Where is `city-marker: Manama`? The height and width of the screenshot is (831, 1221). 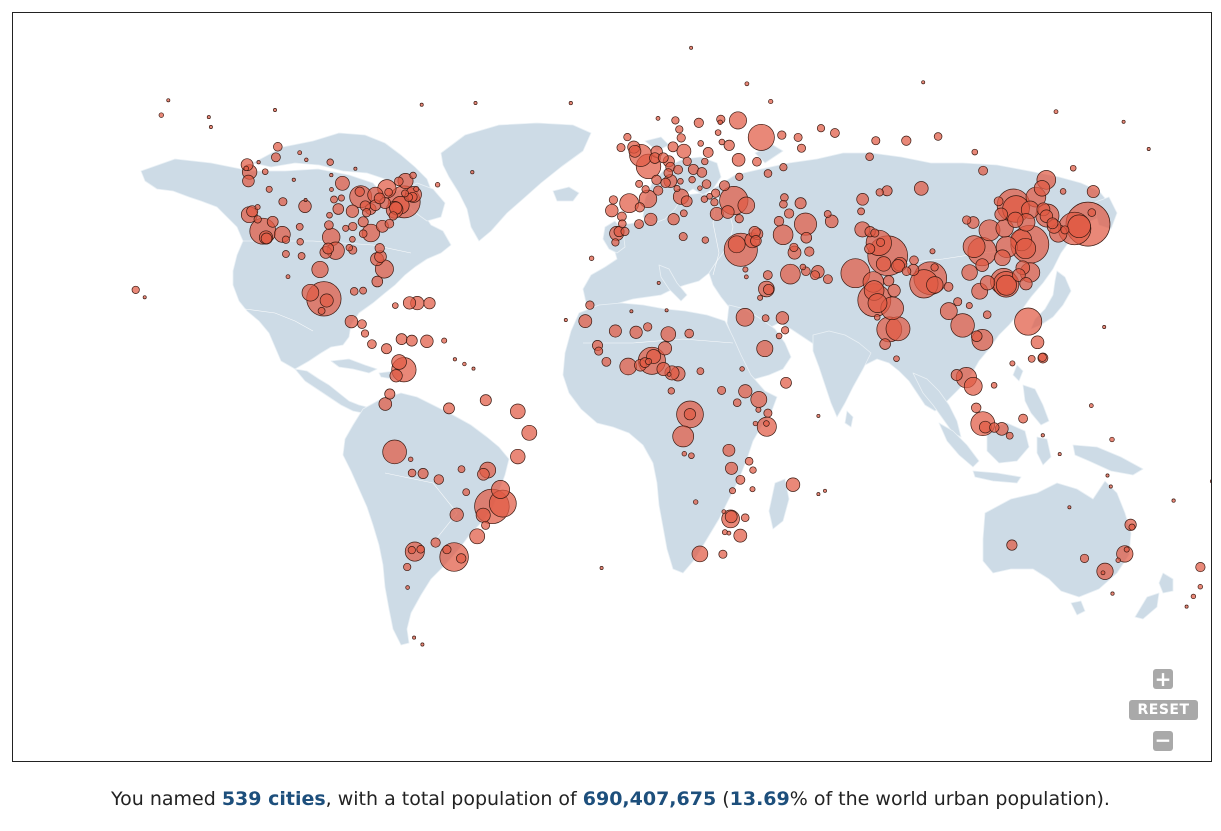 city-marker: Manama is located at coordinates (803, 267).